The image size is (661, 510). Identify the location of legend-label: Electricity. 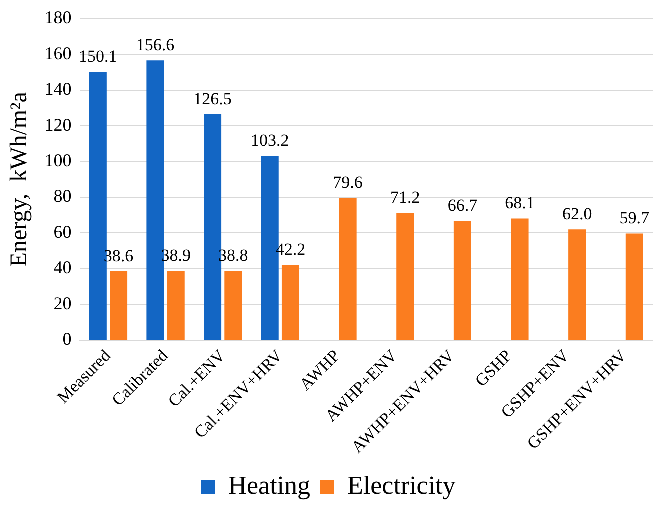
(402, 485).